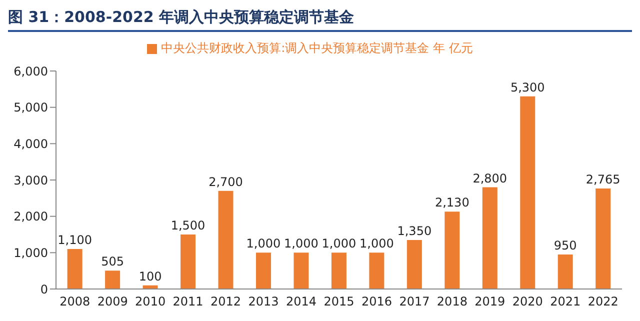 The height and width of the screenshot is (321, 640). I want to click on x-tick-label: 2008, so click(75, 301).